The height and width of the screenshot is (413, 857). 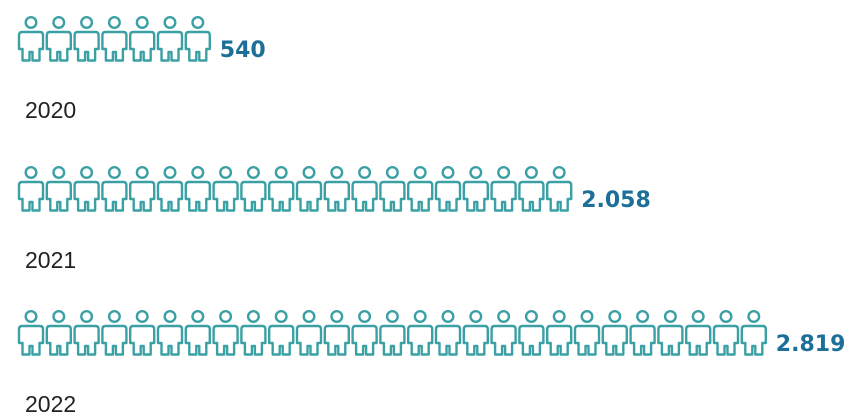 What do you see at coordinates (141, 69) in the screenshot?
I see `pictogram-row-2020: 540 2020` at bounding box center [141, 69].